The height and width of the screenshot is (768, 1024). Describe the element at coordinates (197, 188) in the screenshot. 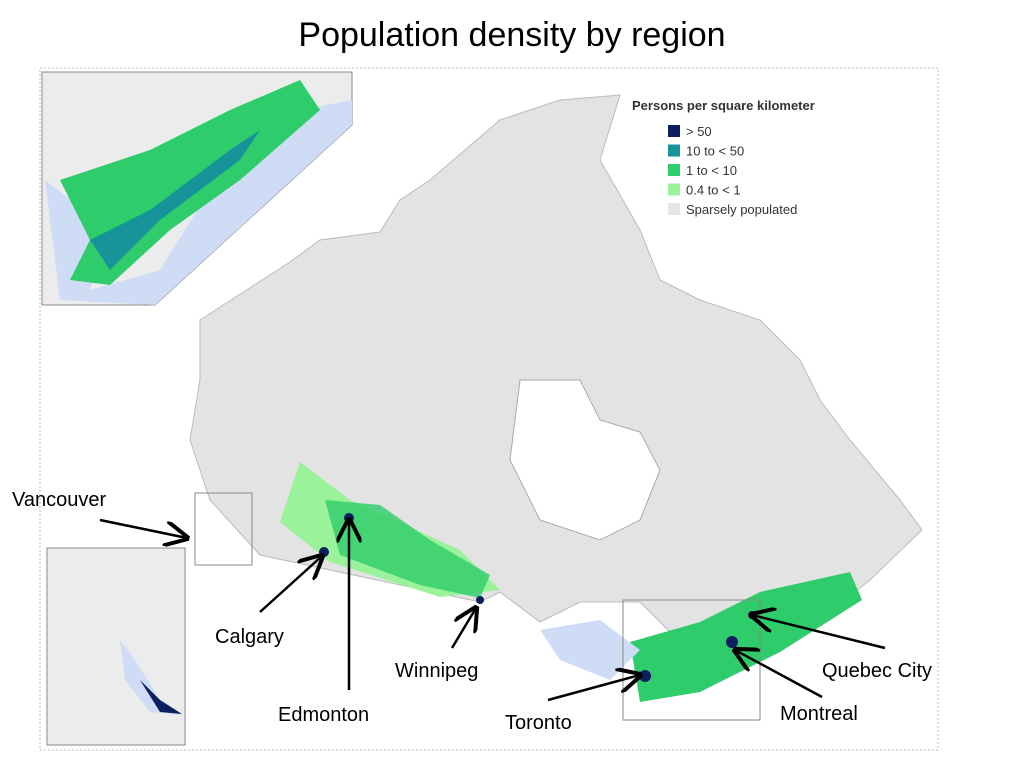

I see `inset-east` at that location.